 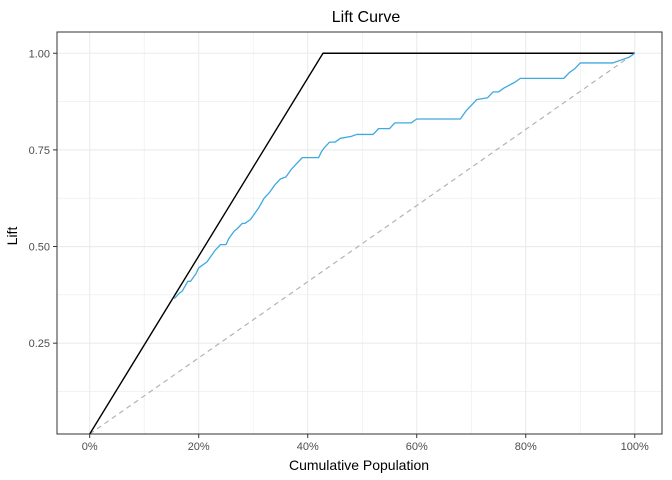 I want to click on y-tick-label: 1.00, so click(x=39, y=54).